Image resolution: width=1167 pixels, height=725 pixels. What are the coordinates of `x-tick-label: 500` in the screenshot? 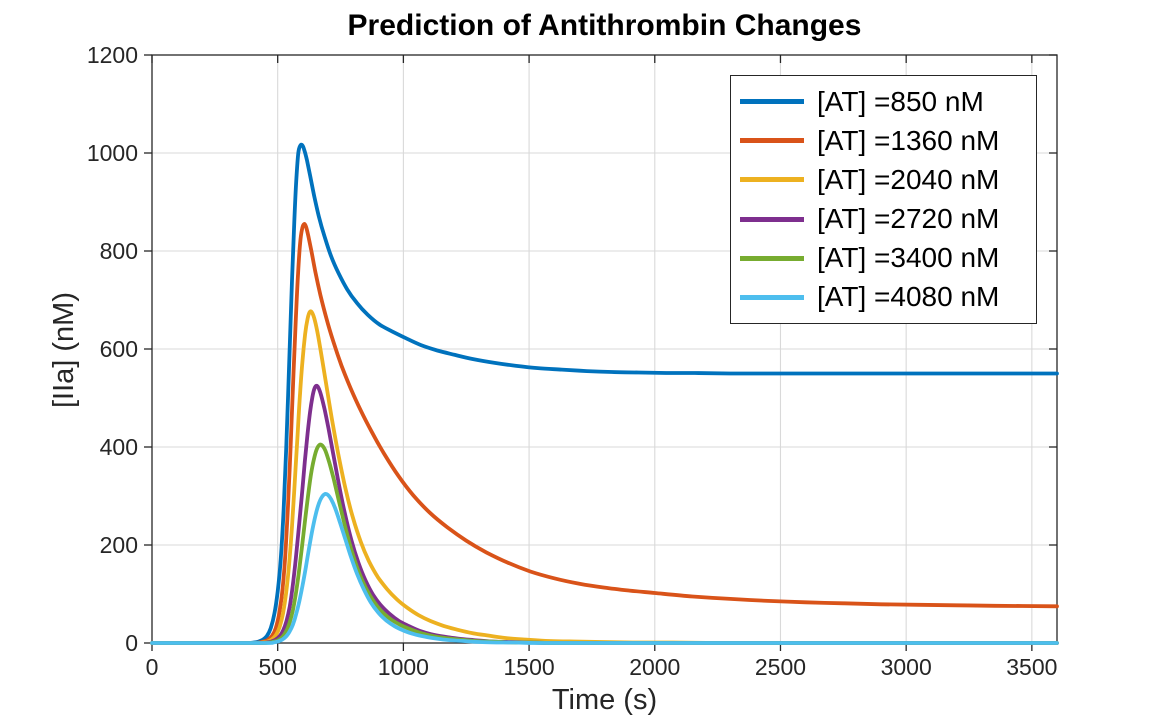 It's located at (278, 667).